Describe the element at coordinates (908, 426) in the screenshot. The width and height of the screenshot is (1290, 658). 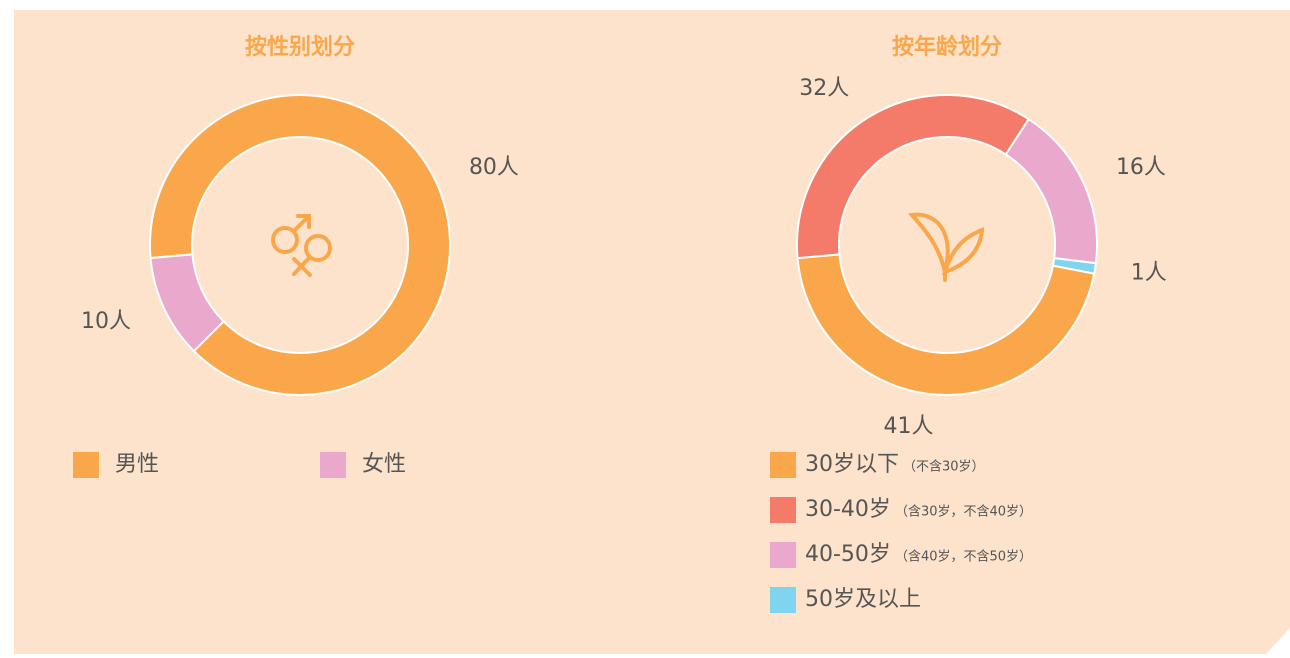
I see `data-label: 41人` at that location.